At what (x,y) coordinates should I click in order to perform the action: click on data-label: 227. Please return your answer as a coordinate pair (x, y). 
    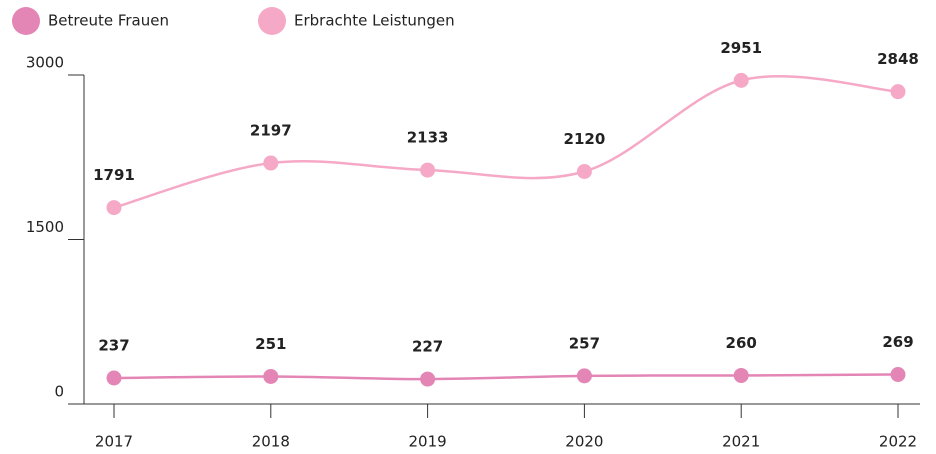
    Looking at the image, I should click on (427, 347).